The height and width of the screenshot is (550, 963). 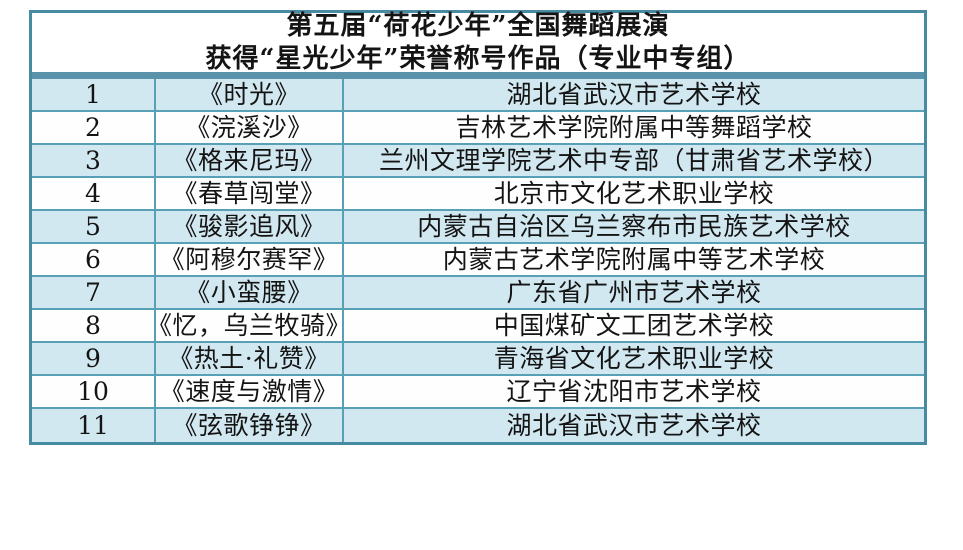 I want to click on table-row: 11 《弦歌铮铮》 湖北省武汉市艺术学校, so click(x=478, y=425).